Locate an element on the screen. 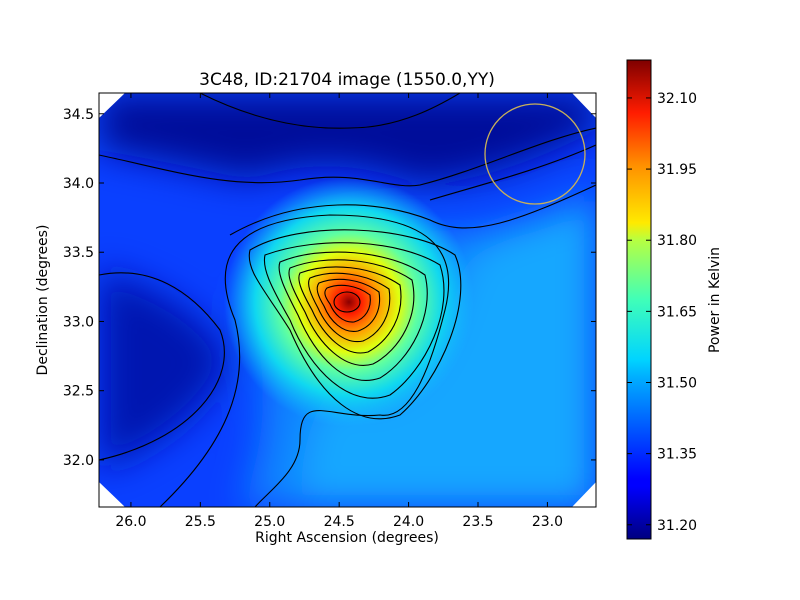 This screenshot has width=800, height=600. x-tick-label: 26.0 is located at coordinates (130, 522).